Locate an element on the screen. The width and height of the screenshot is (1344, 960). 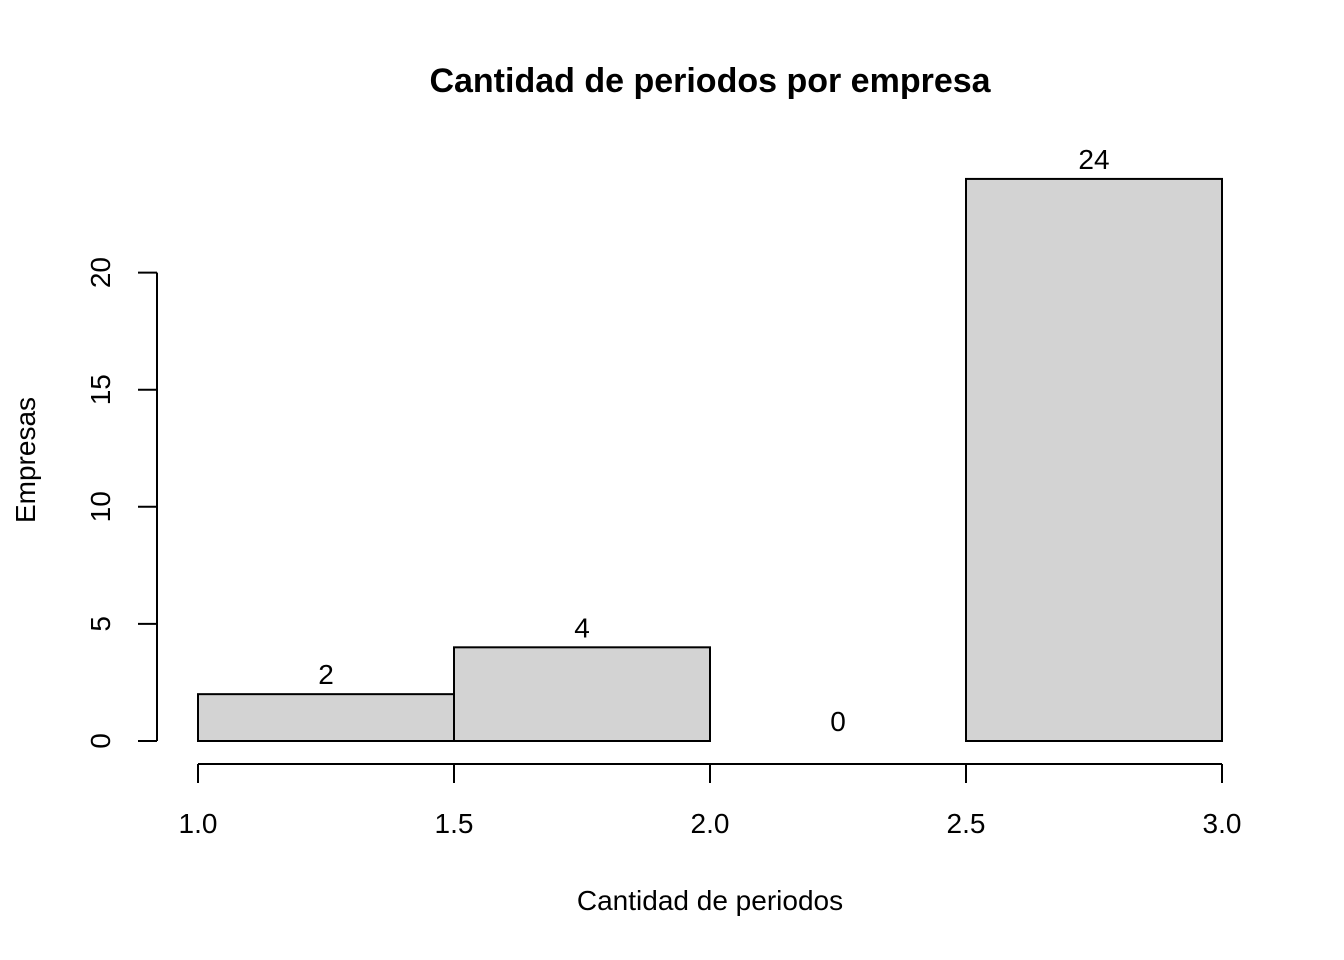
y-tick-label: 20 is located at coordinates (100, 272).